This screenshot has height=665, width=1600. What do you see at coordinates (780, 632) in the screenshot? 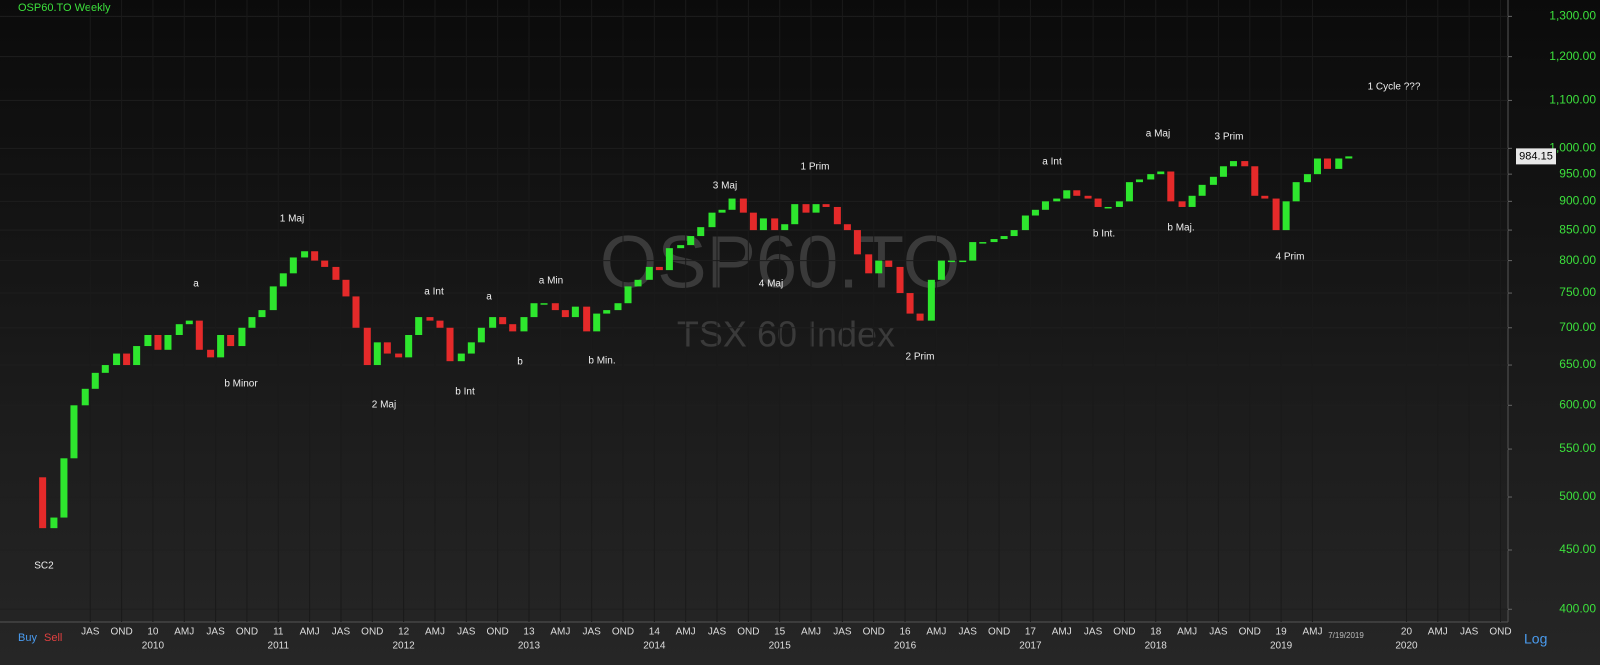
I see `x-tick-label: 15` at bounding box center [780, 632].